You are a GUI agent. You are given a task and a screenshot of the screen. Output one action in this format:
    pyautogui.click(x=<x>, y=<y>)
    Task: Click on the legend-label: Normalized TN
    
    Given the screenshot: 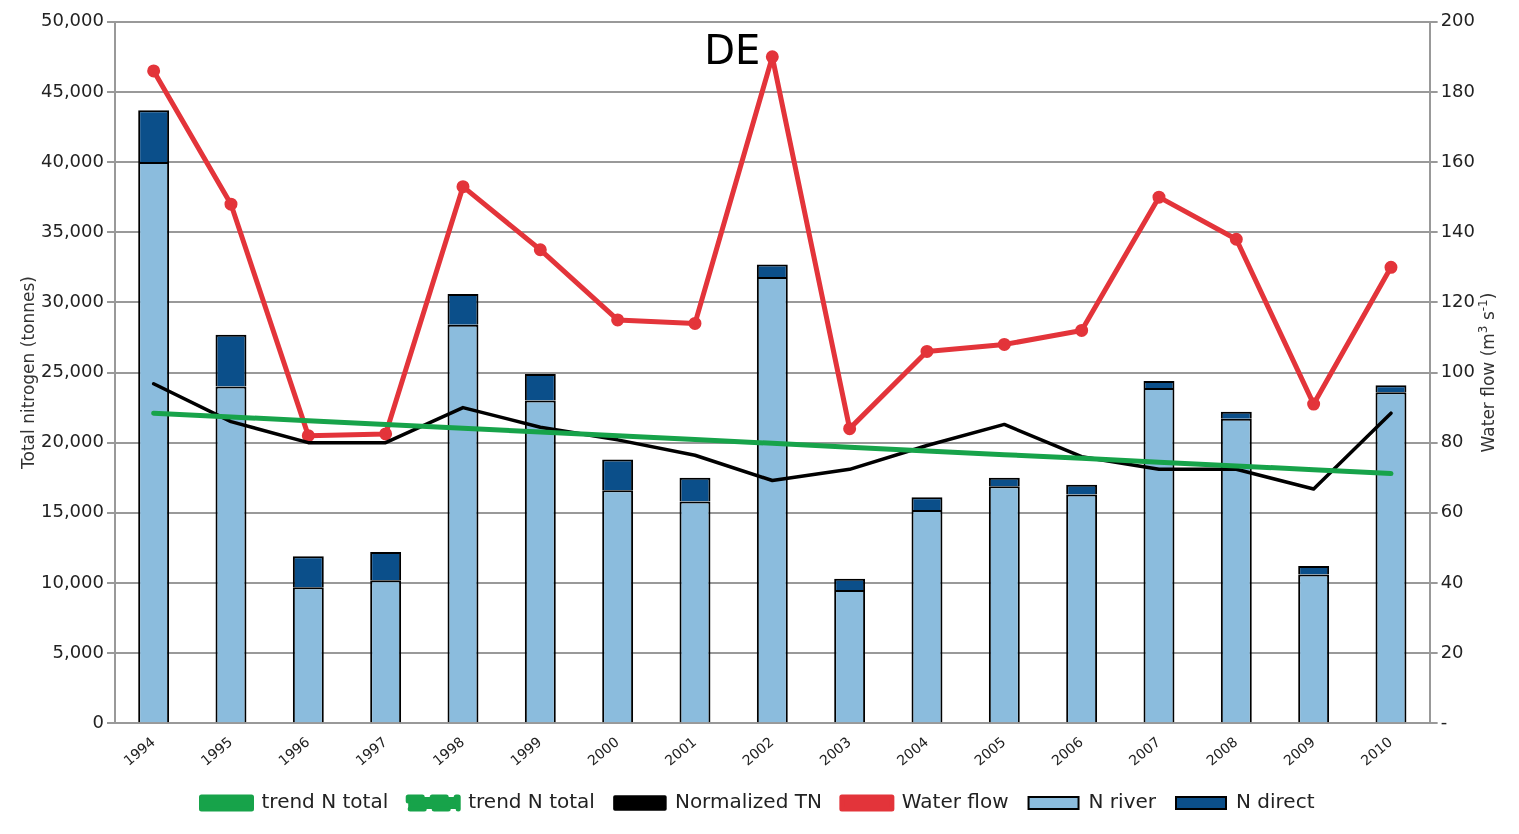 What is the action you would take?
    pyautogui.click(x=748, y=801)
    